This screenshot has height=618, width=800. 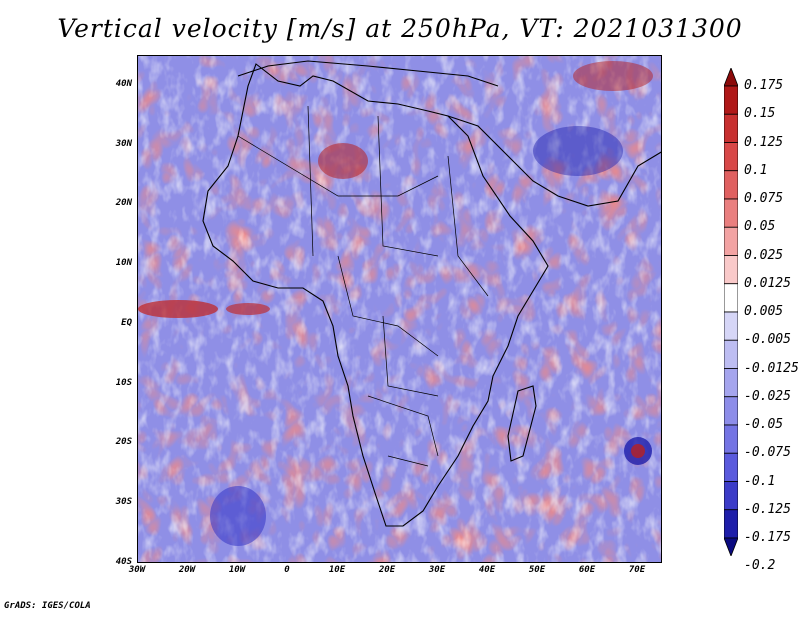 What do you see at coordinates (343, 161) in the screenshot?
I see `saharan-updraft` at bounding box center [343, 161].